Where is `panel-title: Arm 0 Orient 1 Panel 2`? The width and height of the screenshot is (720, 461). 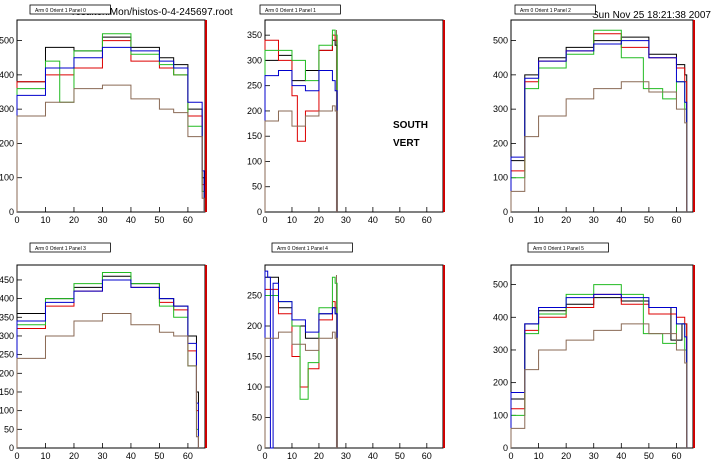 panel-title: Arm 0 Orient 1 Panel 2 is located at coordinates (545, 11).